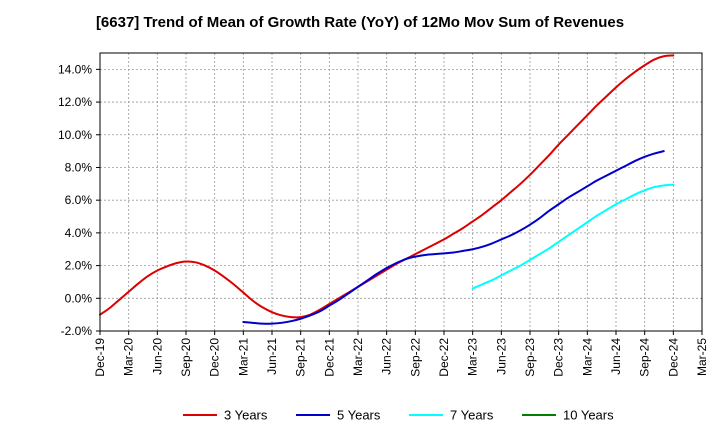 This screenshot has width=720, height=440. Describe the element at coordinates (673, 357) in the screenshot. I see `x-tick-label: Dec-24` at that location.